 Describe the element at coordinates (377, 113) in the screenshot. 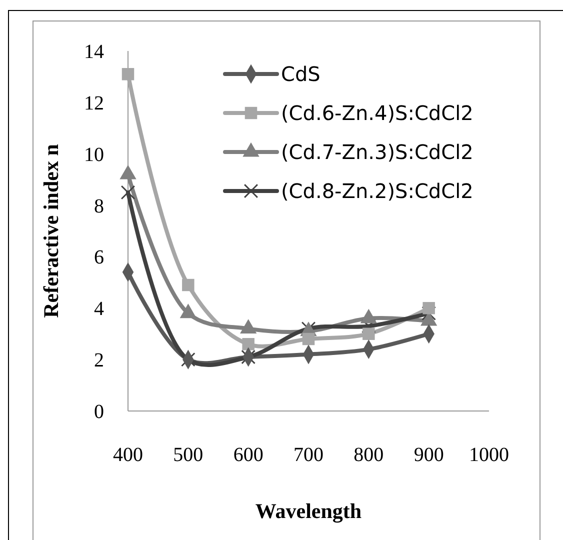

I see `legend-label: (Cd.6-Zn.4)S:CdCl2` at that location.